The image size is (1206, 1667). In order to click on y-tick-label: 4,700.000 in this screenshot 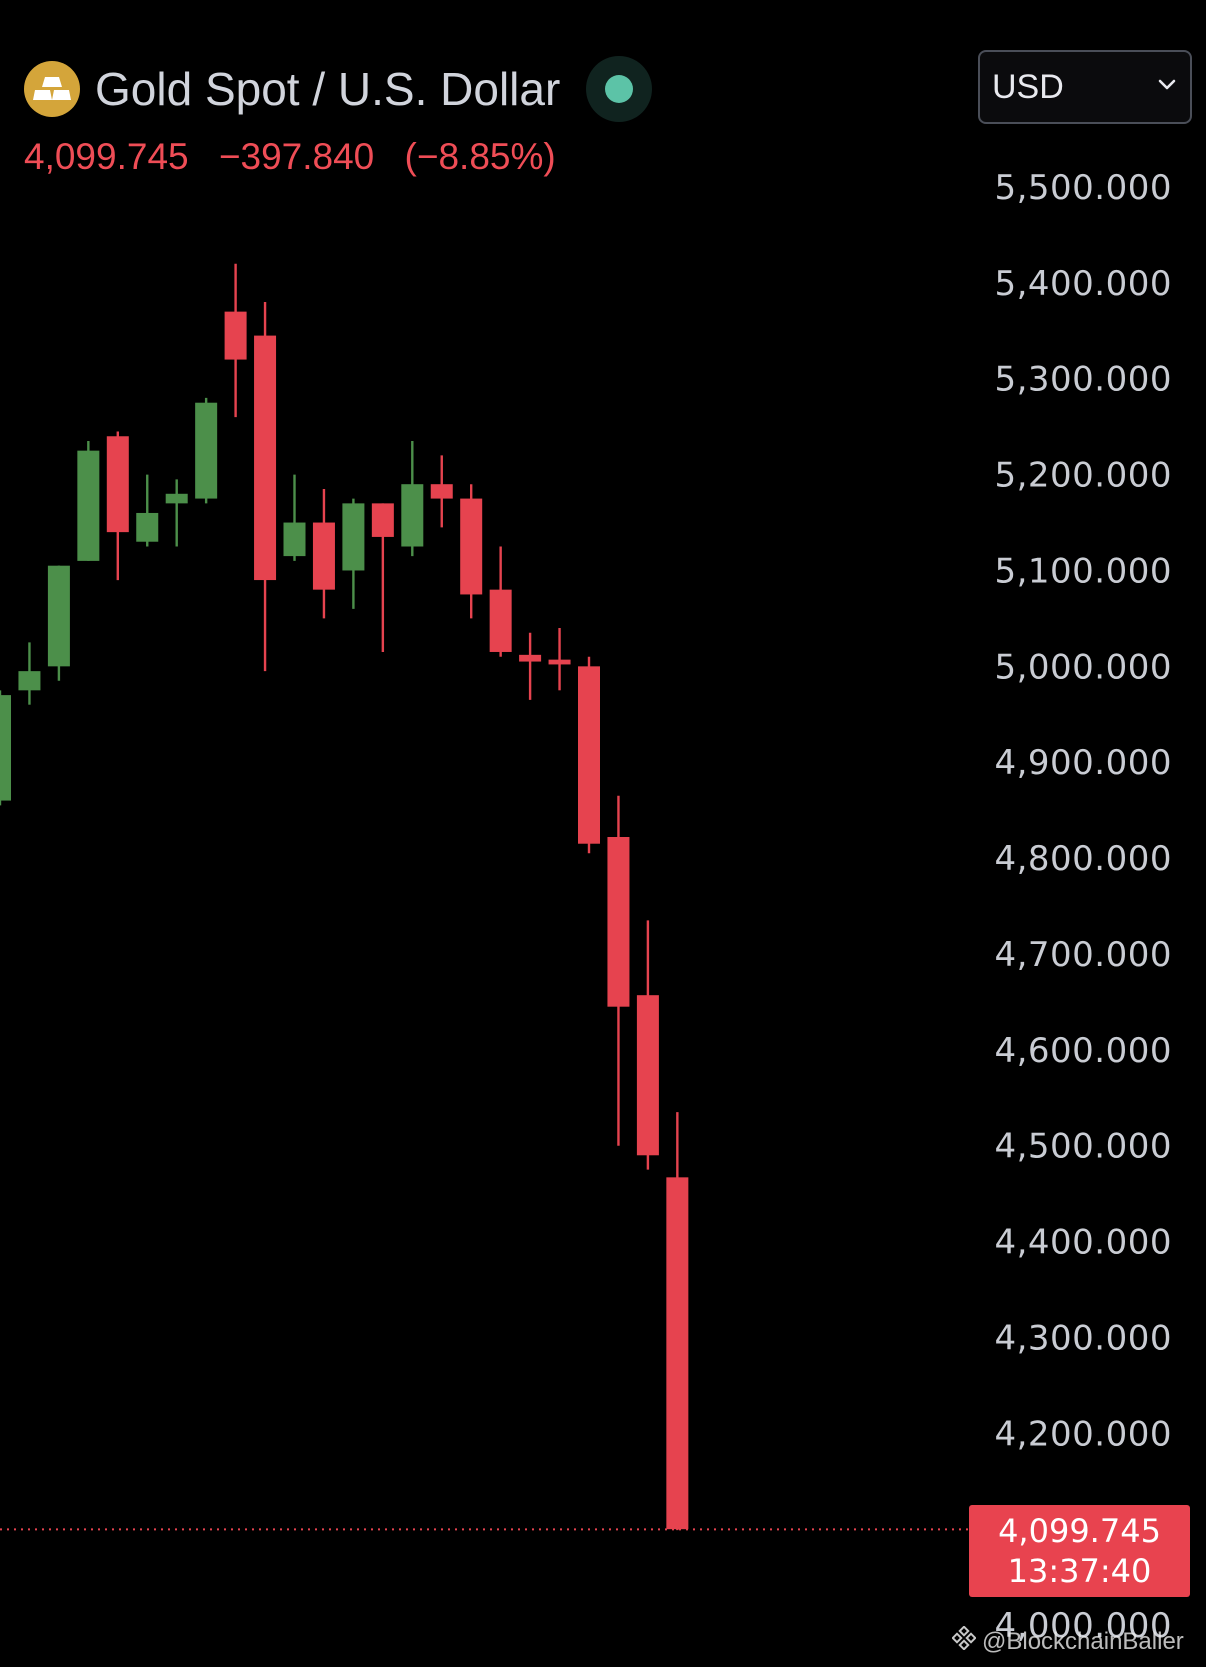, I will do `click(1083, 955)`.